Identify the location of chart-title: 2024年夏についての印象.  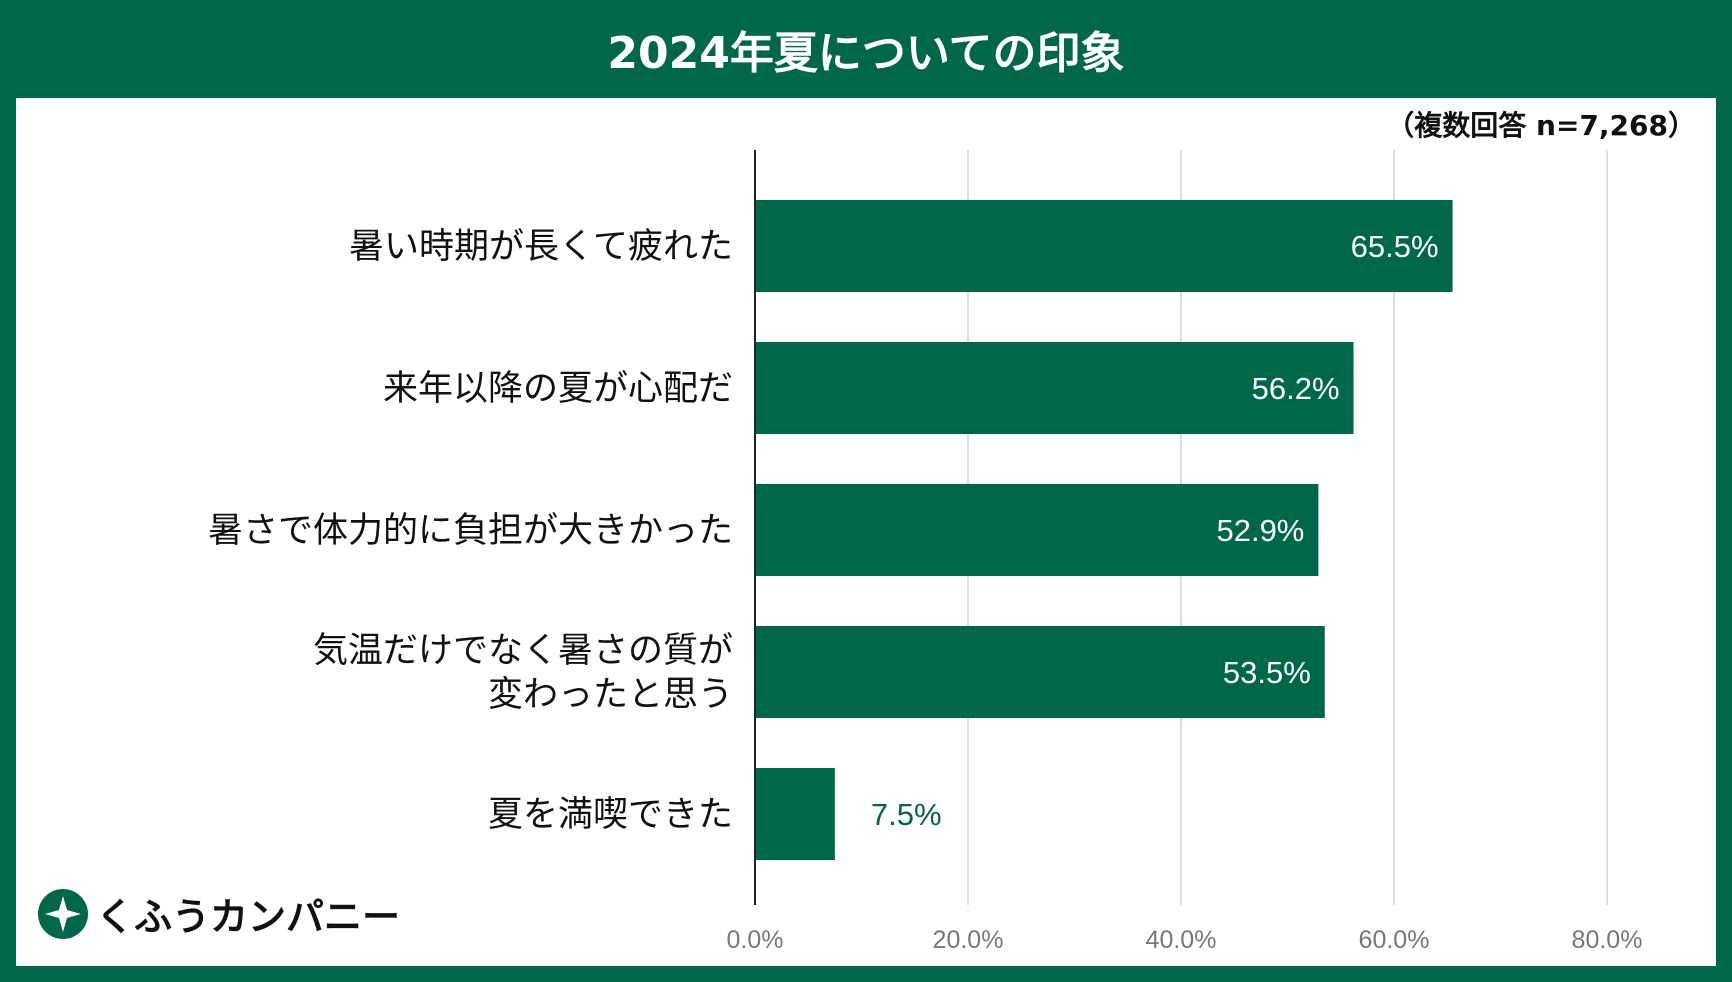
(866, 49).